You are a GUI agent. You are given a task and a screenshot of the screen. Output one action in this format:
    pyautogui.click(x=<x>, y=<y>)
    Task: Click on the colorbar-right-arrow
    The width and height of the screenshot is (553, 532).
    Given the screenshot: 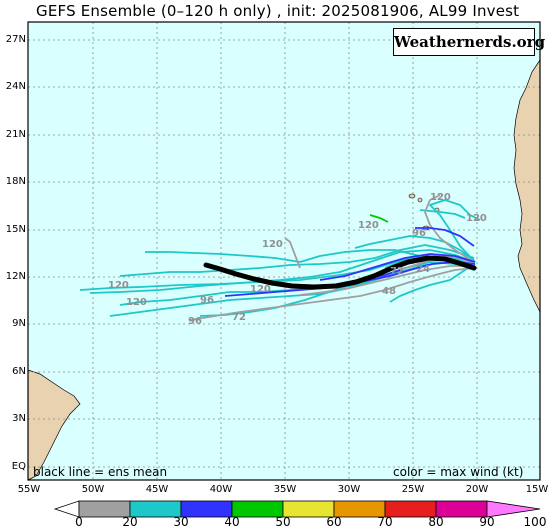 What is the action you would take?
    pyautogui.click(x=513, y=509)
    